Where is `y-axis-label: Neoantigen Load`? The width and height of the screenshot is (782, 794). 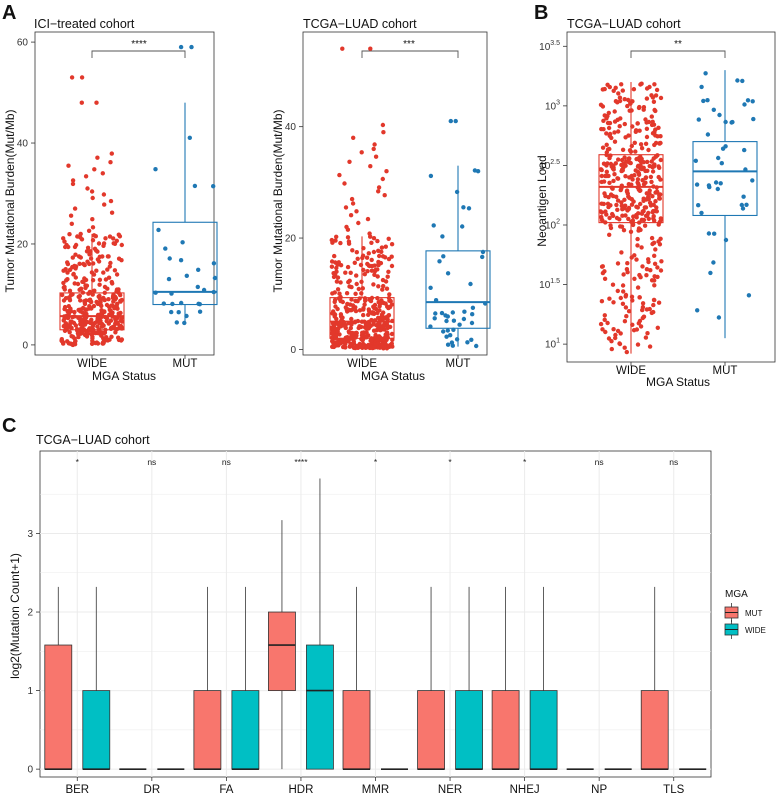 y-axis-label: Neoantigen Load is located at coordinates (542, 200).